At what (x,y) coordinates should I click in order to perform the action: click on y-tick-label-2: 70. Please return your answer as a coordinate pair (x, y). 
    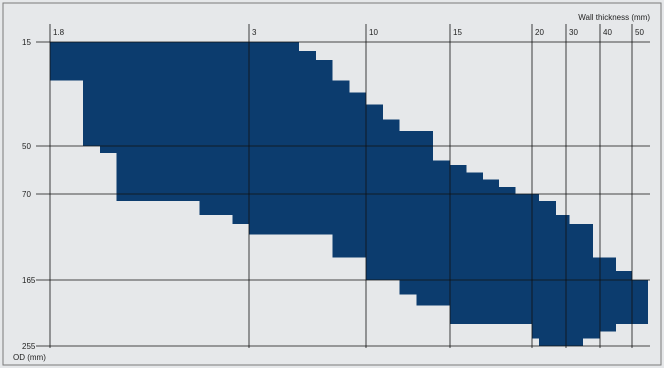
    Looking at the image, I should click on (26, 194).